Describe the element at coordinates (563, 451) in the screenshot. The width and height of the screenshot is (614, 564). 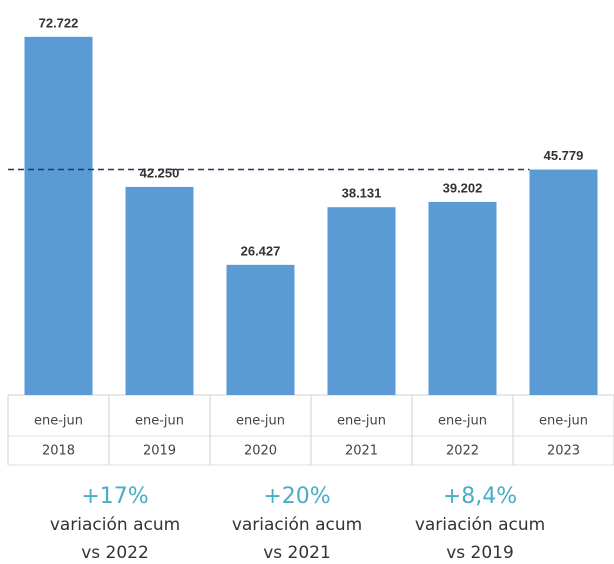
I see `x-tick-label: 2023` at that location.